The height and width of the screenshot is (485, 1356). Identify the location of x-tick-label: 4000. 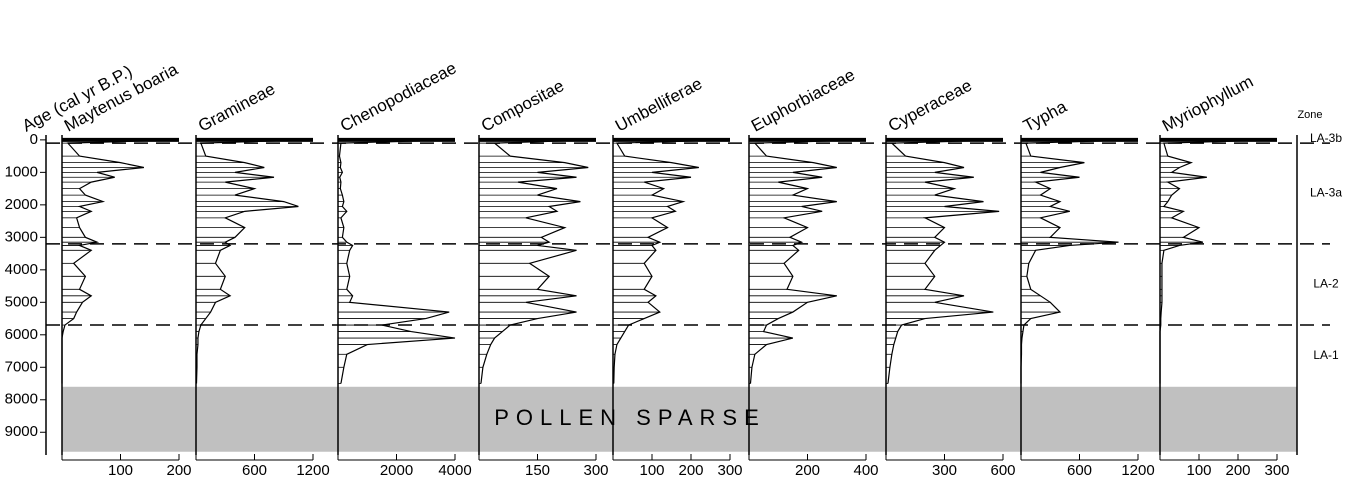
(454, 470).